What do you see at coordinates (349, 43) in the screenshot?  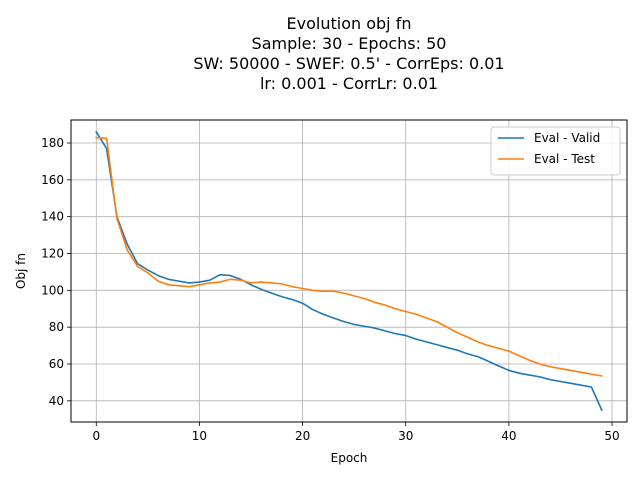 I see `chart-title-line: Sample: 30 - Epochs: 50` at bounding box center [349, 43].